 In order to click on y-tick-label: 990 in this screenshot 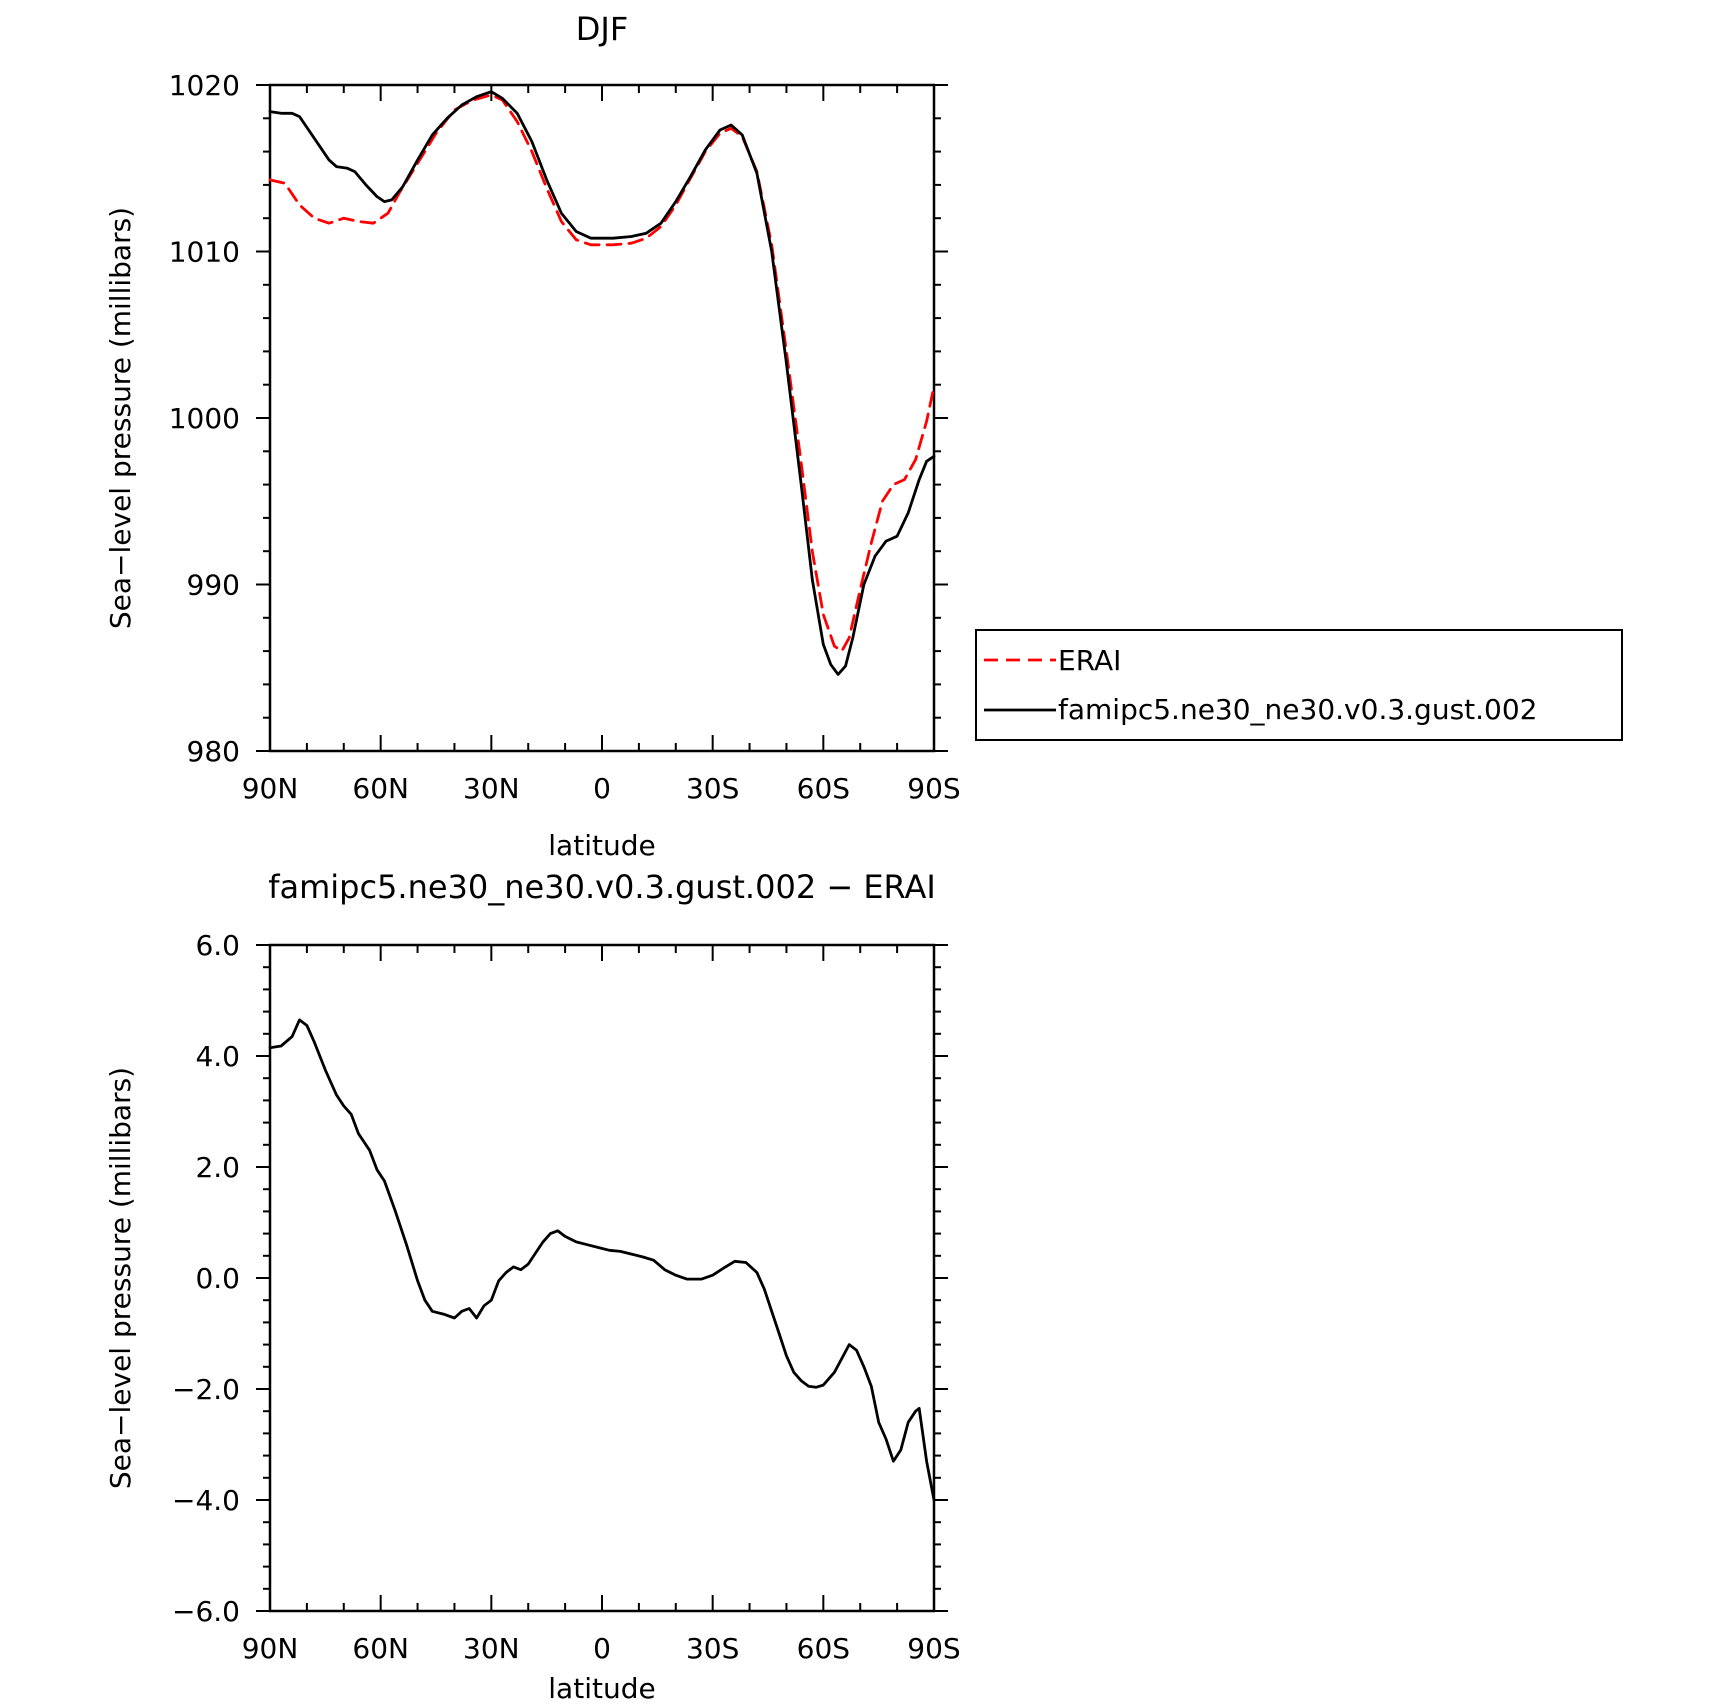, I will do `click(213, 585)`.